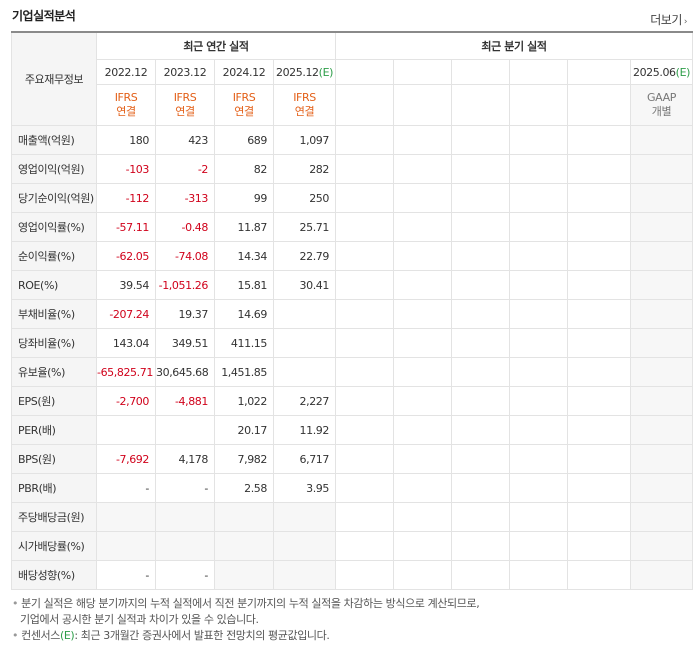 This screenshot has height=651, width=697. I want to click on table-row: 순이익률(%) -62.05 -74.08 14.34 22.79, so click(352, 256).